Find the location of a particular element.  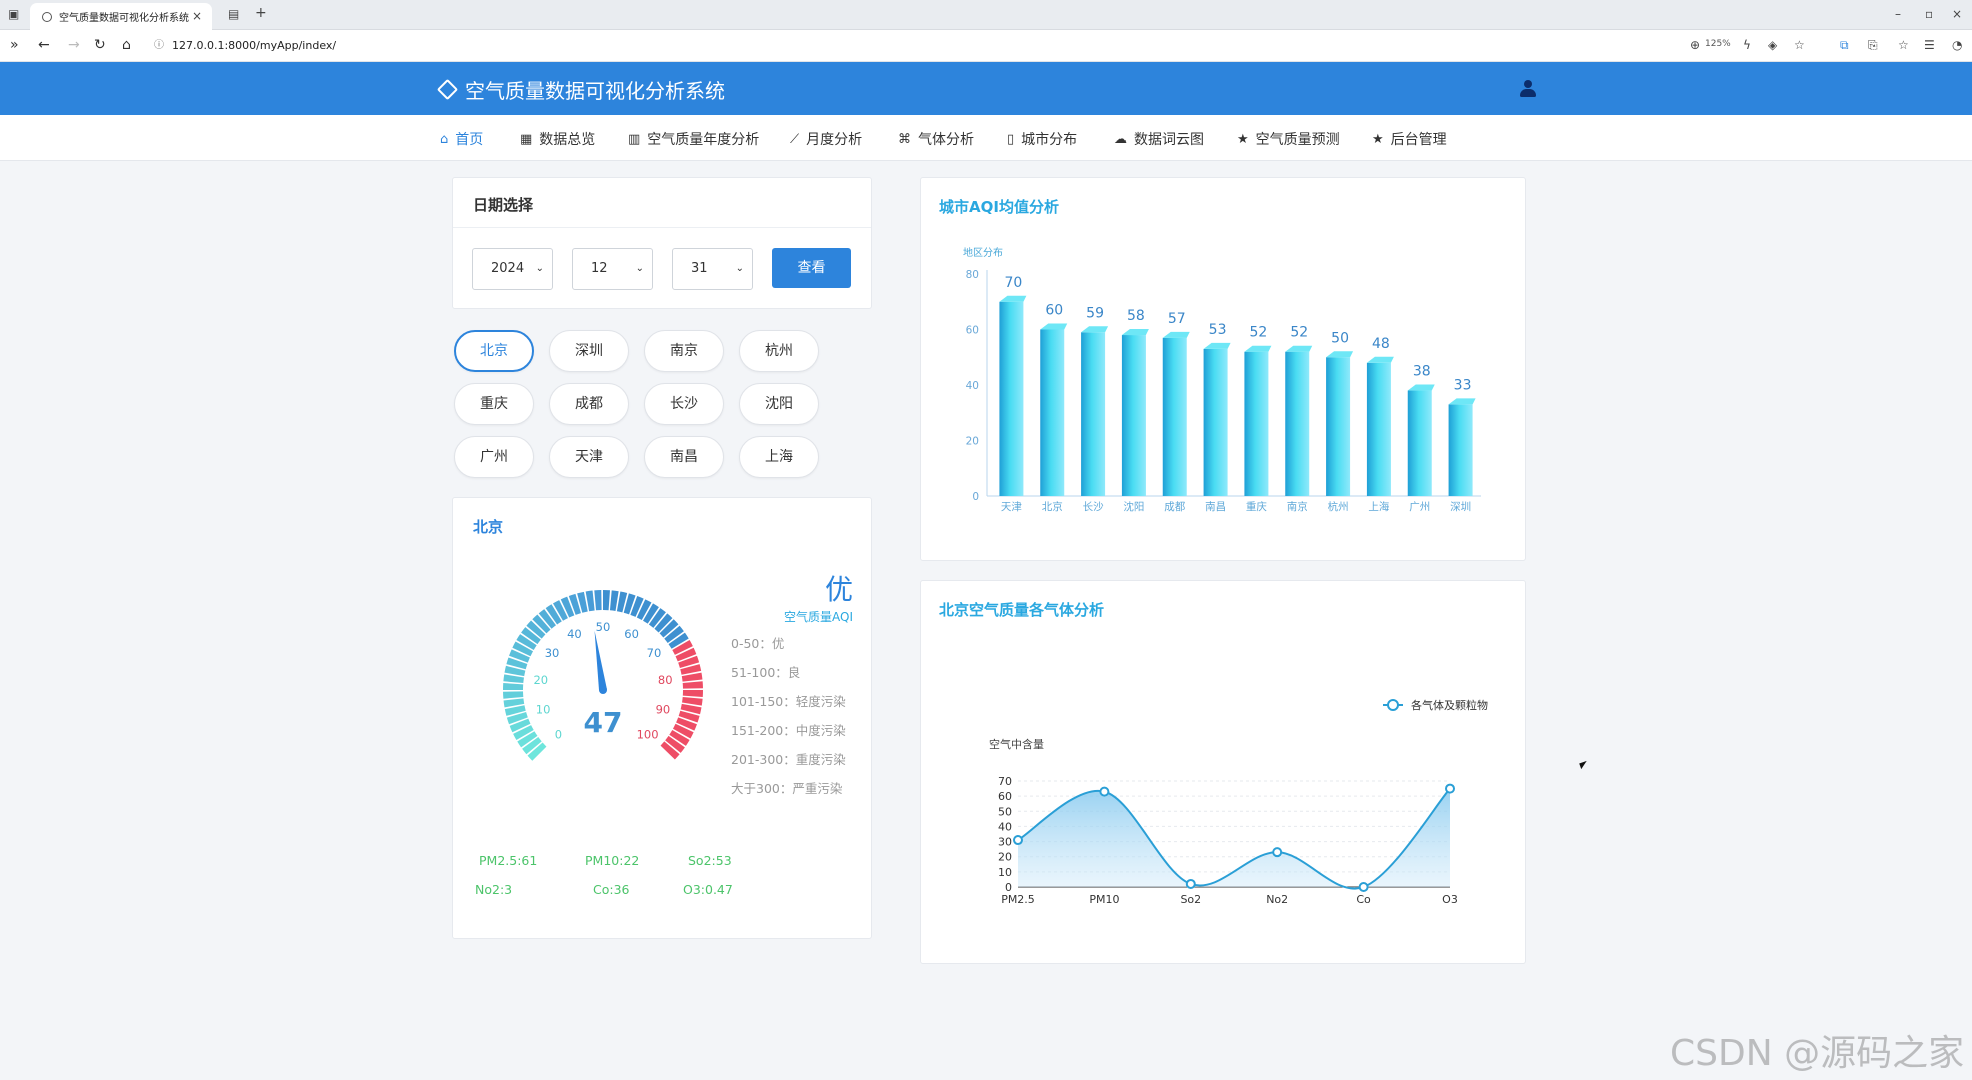

share-icon: ⎘ is located at coordinates (1873, 45).